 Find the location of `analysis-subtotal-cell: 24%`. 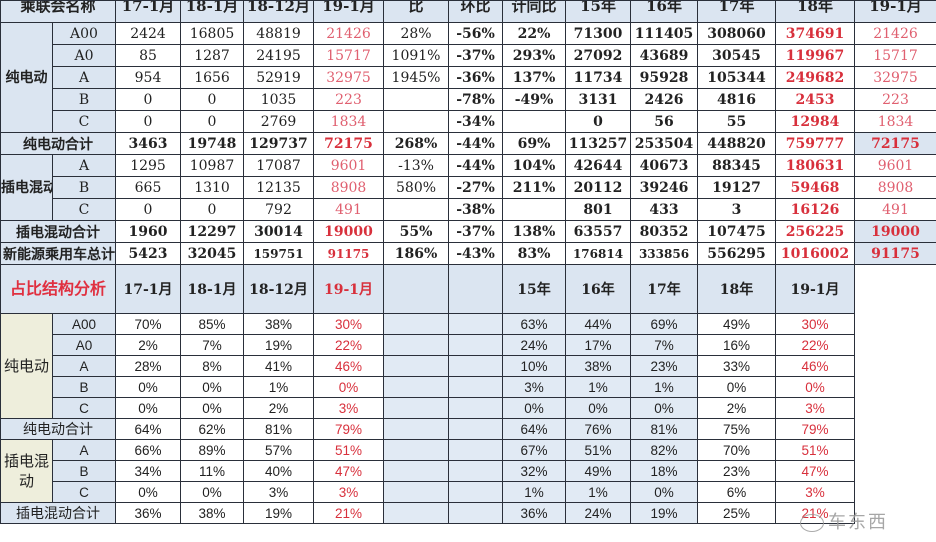

analysis-subtotal-cell: 24% is located at coordinates (598, 513).